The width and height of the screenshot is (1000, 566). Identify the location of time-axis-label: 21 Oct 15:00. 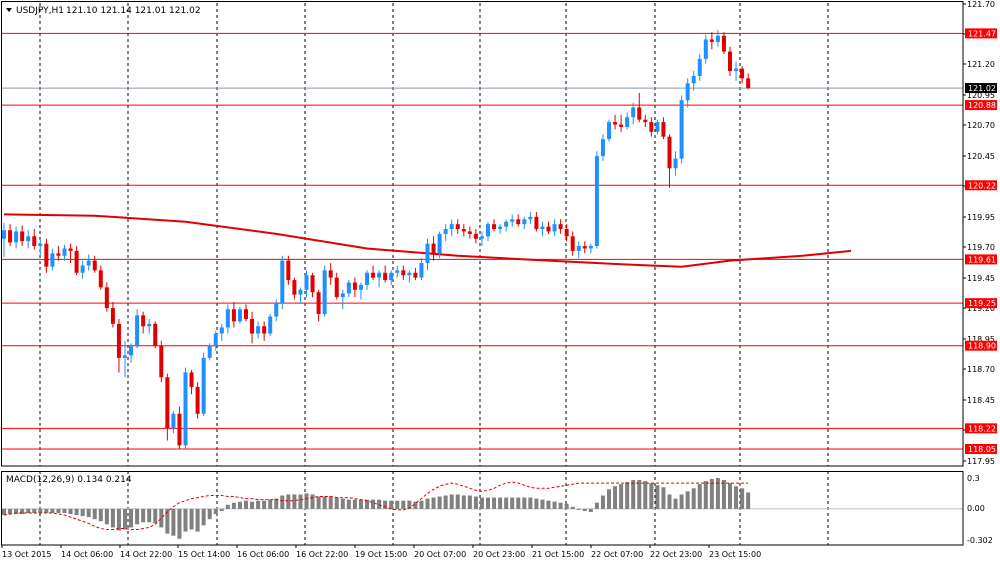
(558, 554).